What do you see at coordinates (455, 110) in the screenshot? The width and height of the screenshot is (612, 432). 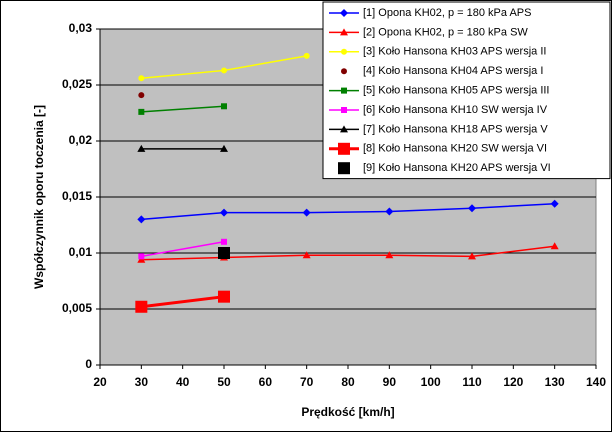 I see `legend-label: [6] Koło Hansona KH10 SW wersja IV` at bounding box center [455, 110].